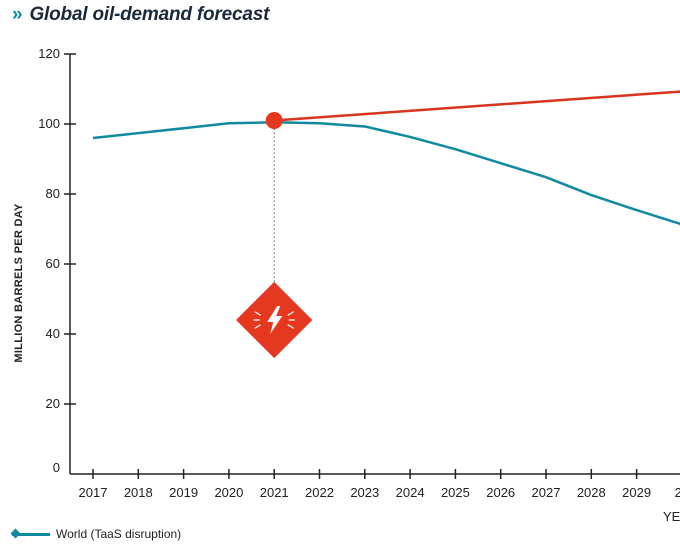 This screenshot has width=680, height=548. I want to click on x-tick-label-2017: 2017, so click(93, 492).